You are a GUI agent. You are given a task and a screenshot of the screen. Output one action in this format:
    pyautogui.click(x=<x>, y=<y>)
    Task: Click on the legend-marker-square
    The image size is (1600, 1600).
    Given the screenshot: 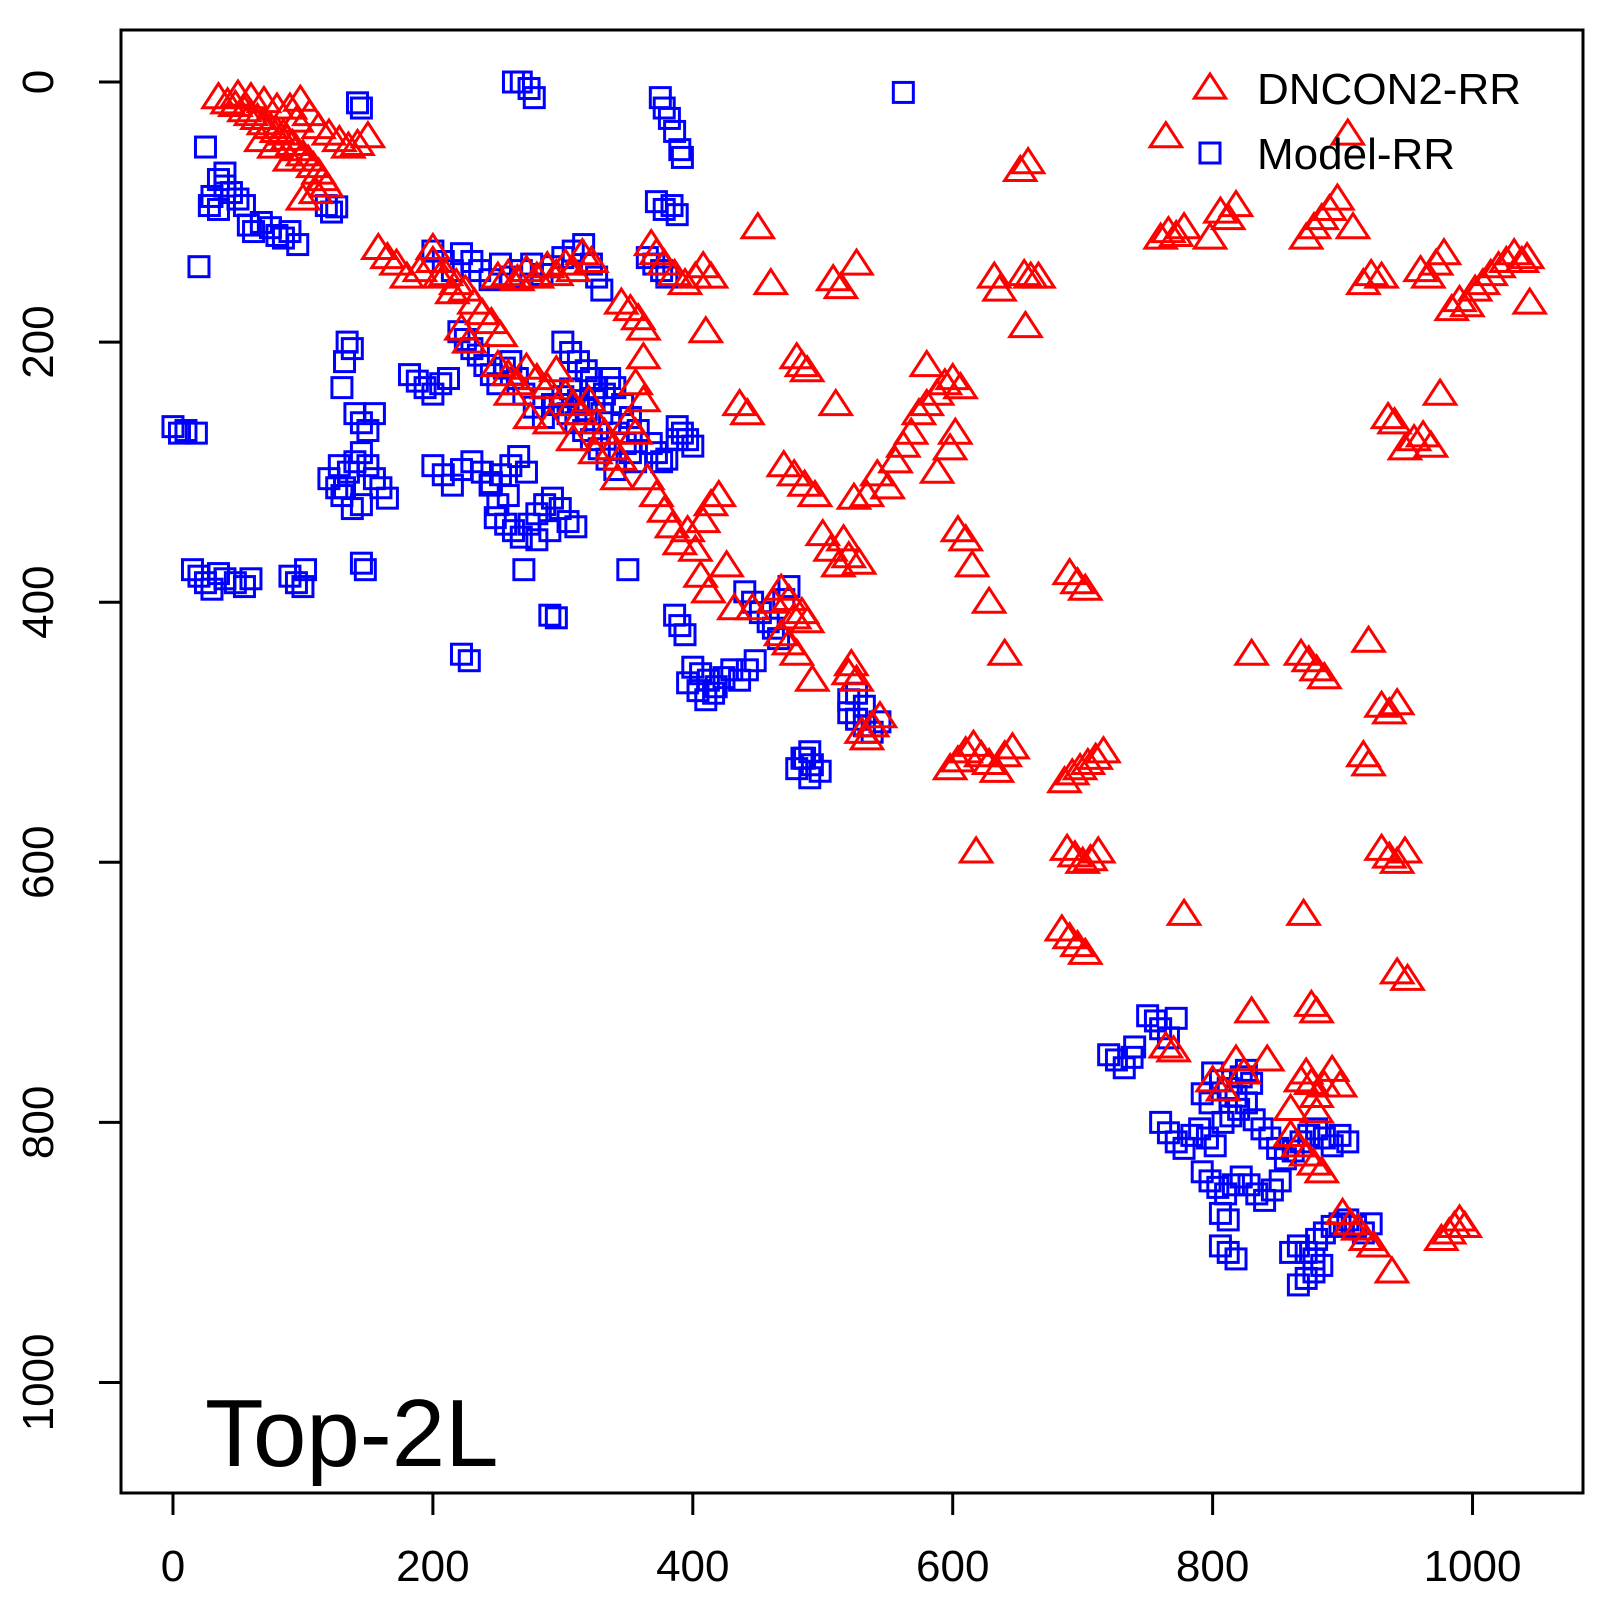 What is the action you would take?
    pyautogui.click(x=1210, y=153)
    